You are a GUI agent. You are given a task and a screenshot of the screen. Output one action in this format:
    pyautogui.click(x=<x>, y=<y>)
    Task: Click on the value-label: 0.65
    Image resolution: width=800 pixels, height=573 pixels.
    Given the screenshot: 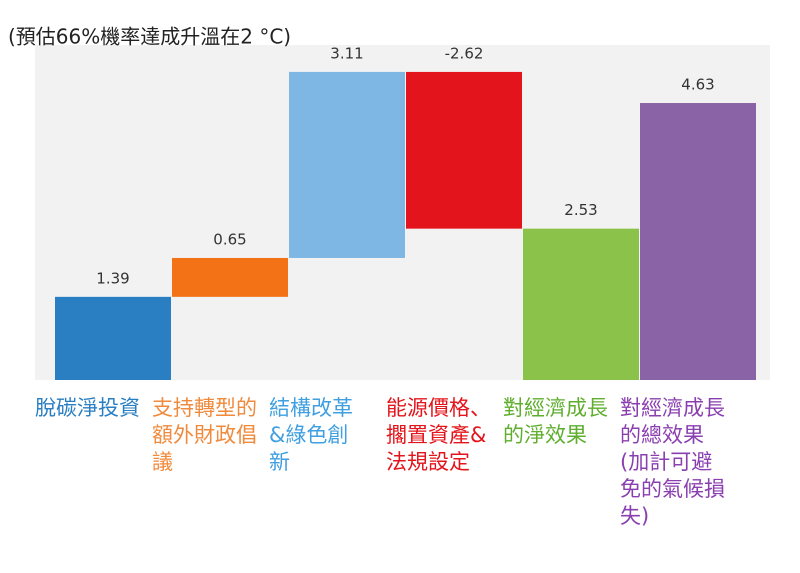 What is the action you would take?
    pyautogui.click(x=229, y=239)
    